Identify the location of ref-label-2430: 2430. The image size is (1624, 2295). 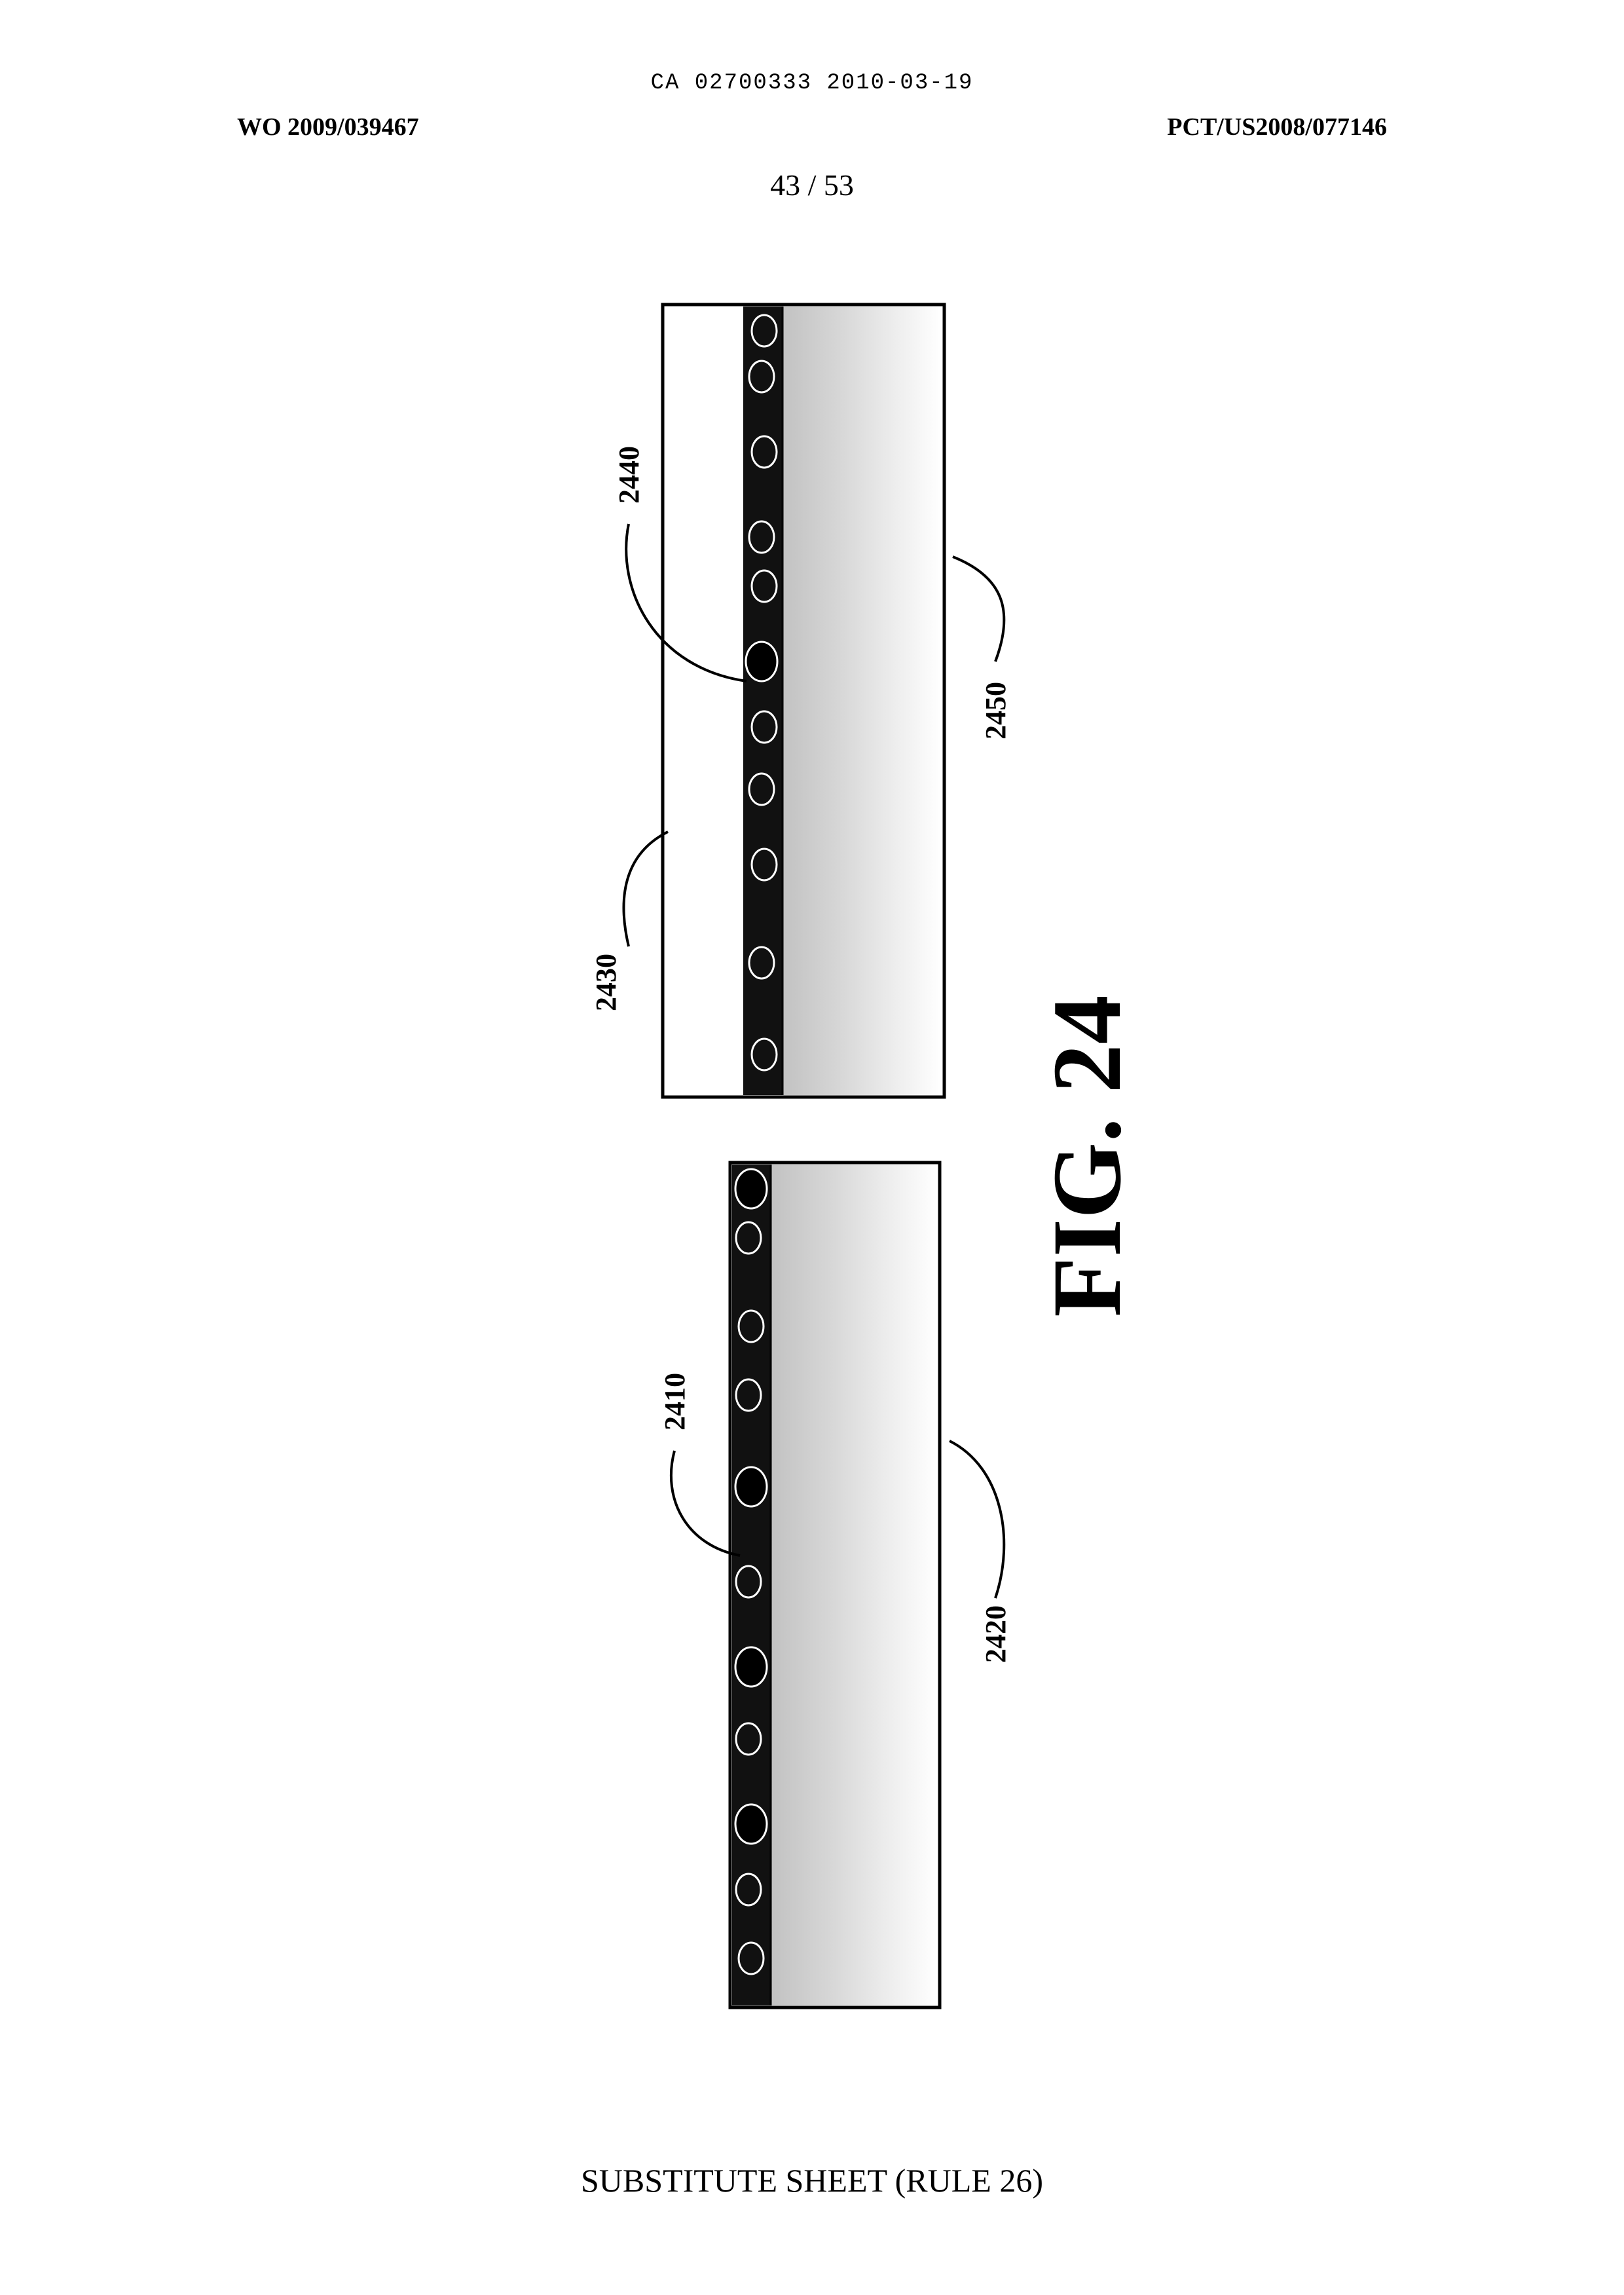
(606, 982).